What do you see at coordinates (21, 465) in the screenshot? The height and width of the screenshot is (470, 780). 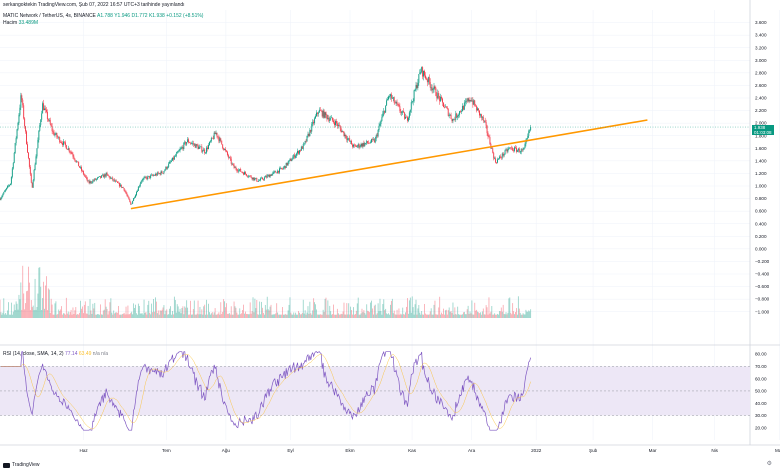 I see `tradingview-logo: TradingView` at bounding box center [21, 465].